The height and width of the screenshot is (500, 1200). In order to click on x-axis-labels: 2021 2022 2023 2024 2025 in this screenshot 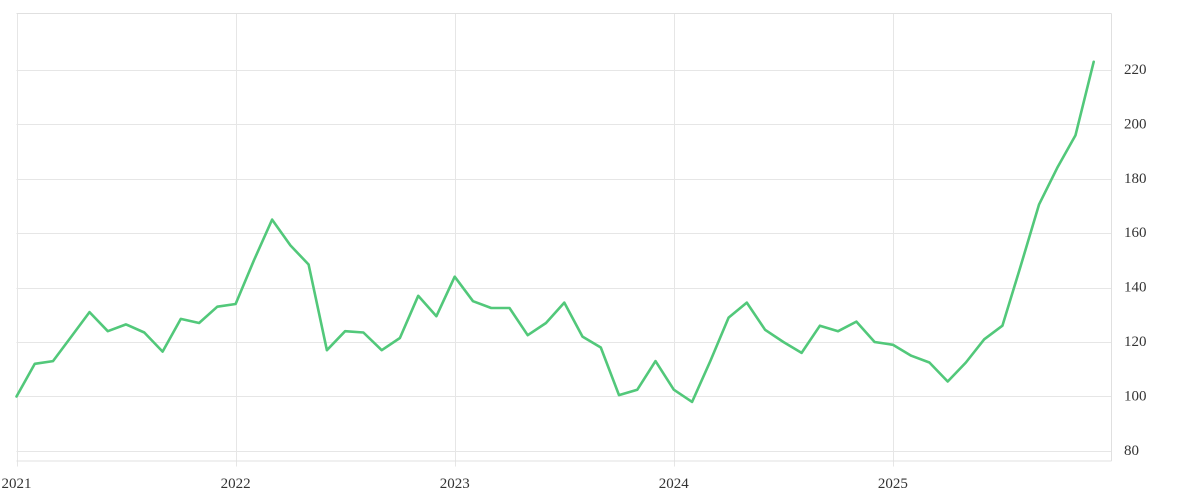, I will do `click(455, 484)`.